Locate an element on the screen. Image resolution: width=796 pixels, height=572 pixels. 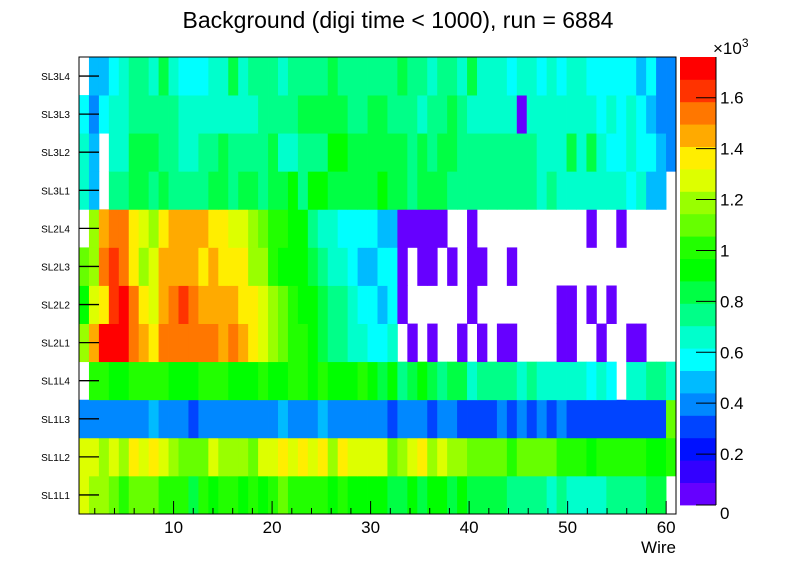
y-tick-label: SL3L2 is located at coordinates (55, 153).